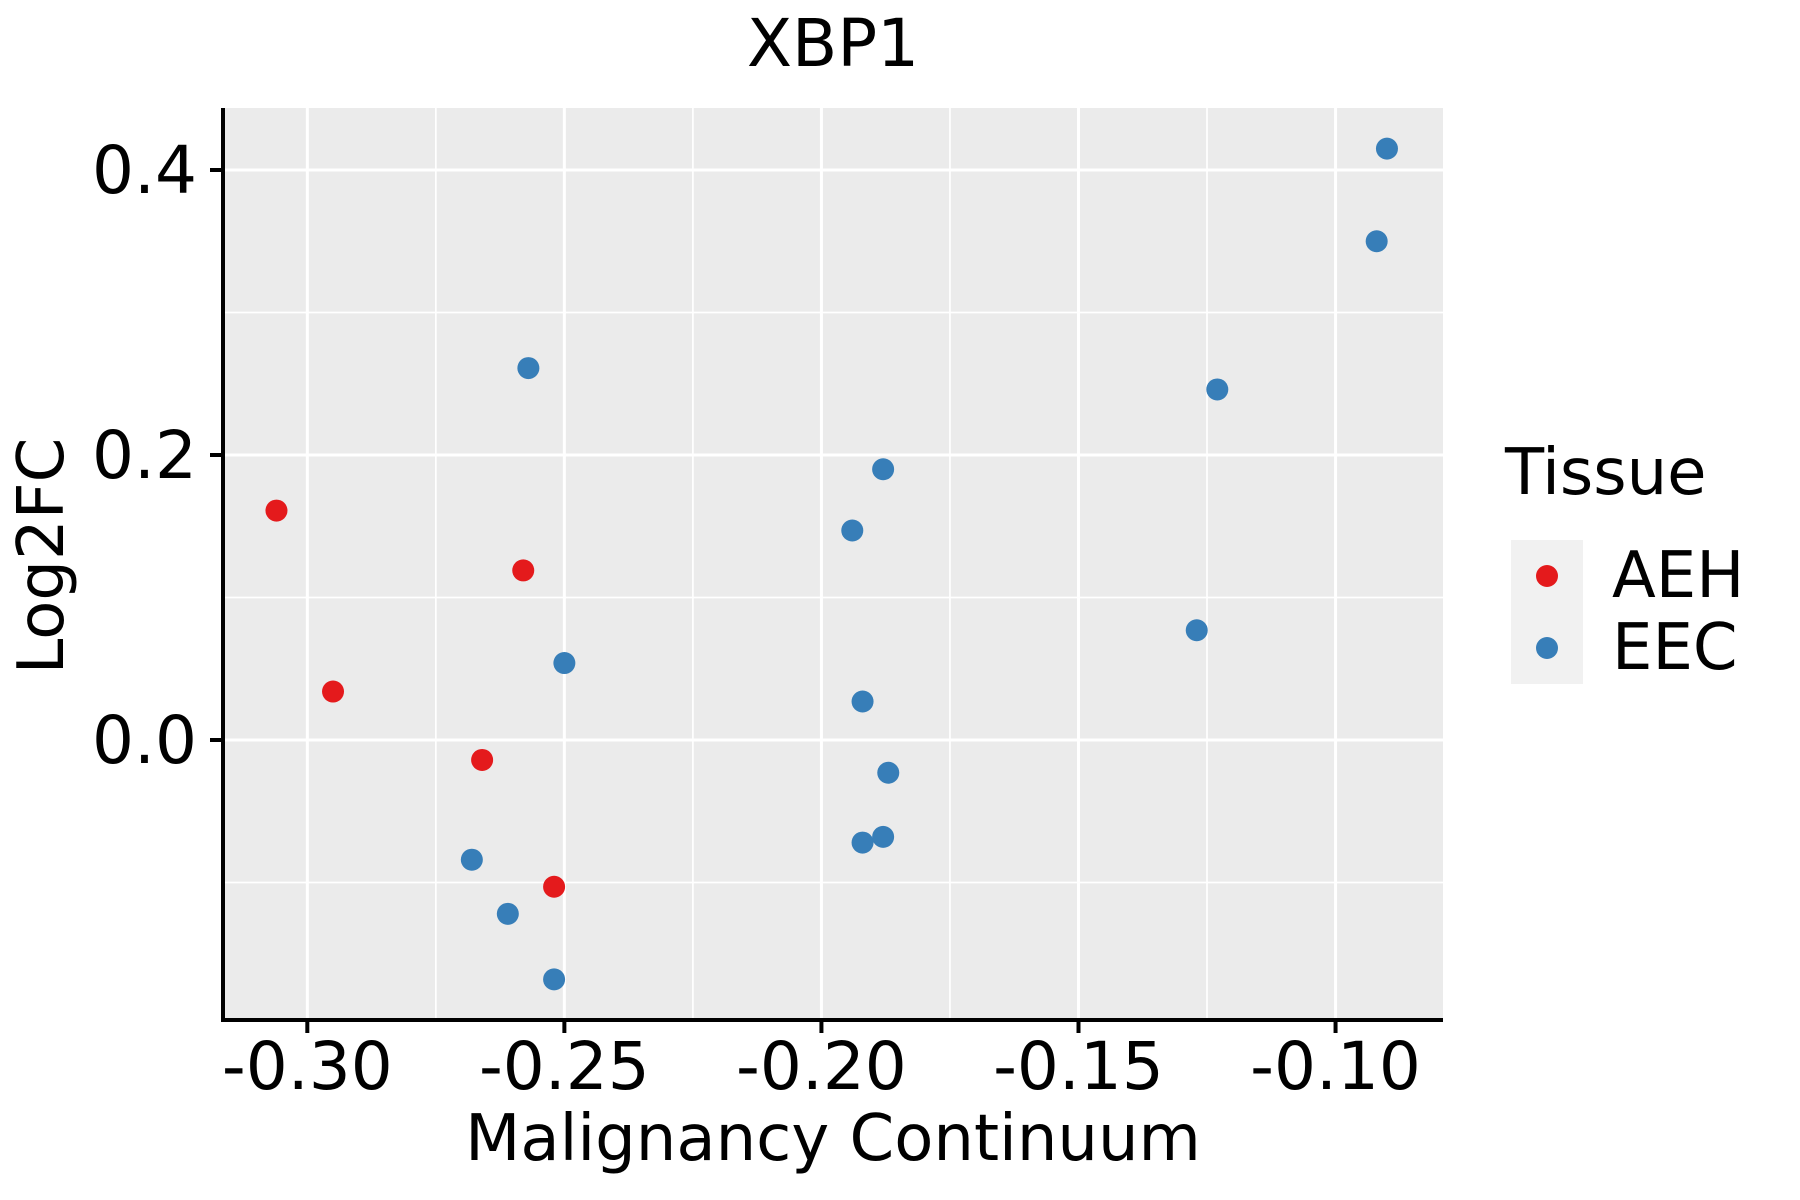  I want to click on x-tick-label: -0.15, so click(1078, 1066).